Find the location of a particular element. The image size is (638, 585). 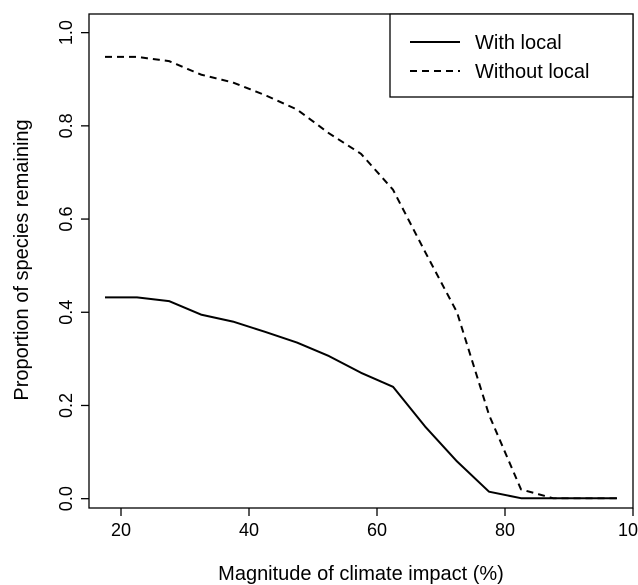

y-axis: 0.0 0.2 0.4 0.6 0.8 1.0 is located at coordinates (72, 265).